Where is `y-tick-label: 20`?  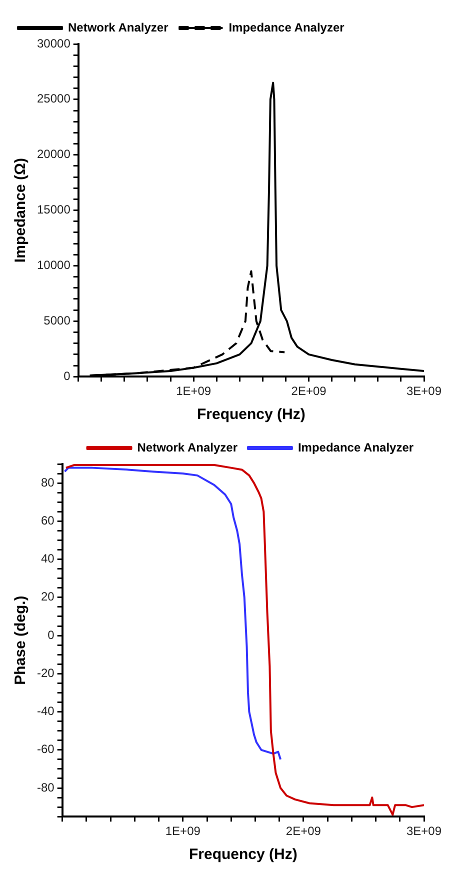 y-tick-label: 20 is located at coordinates (47, 597).